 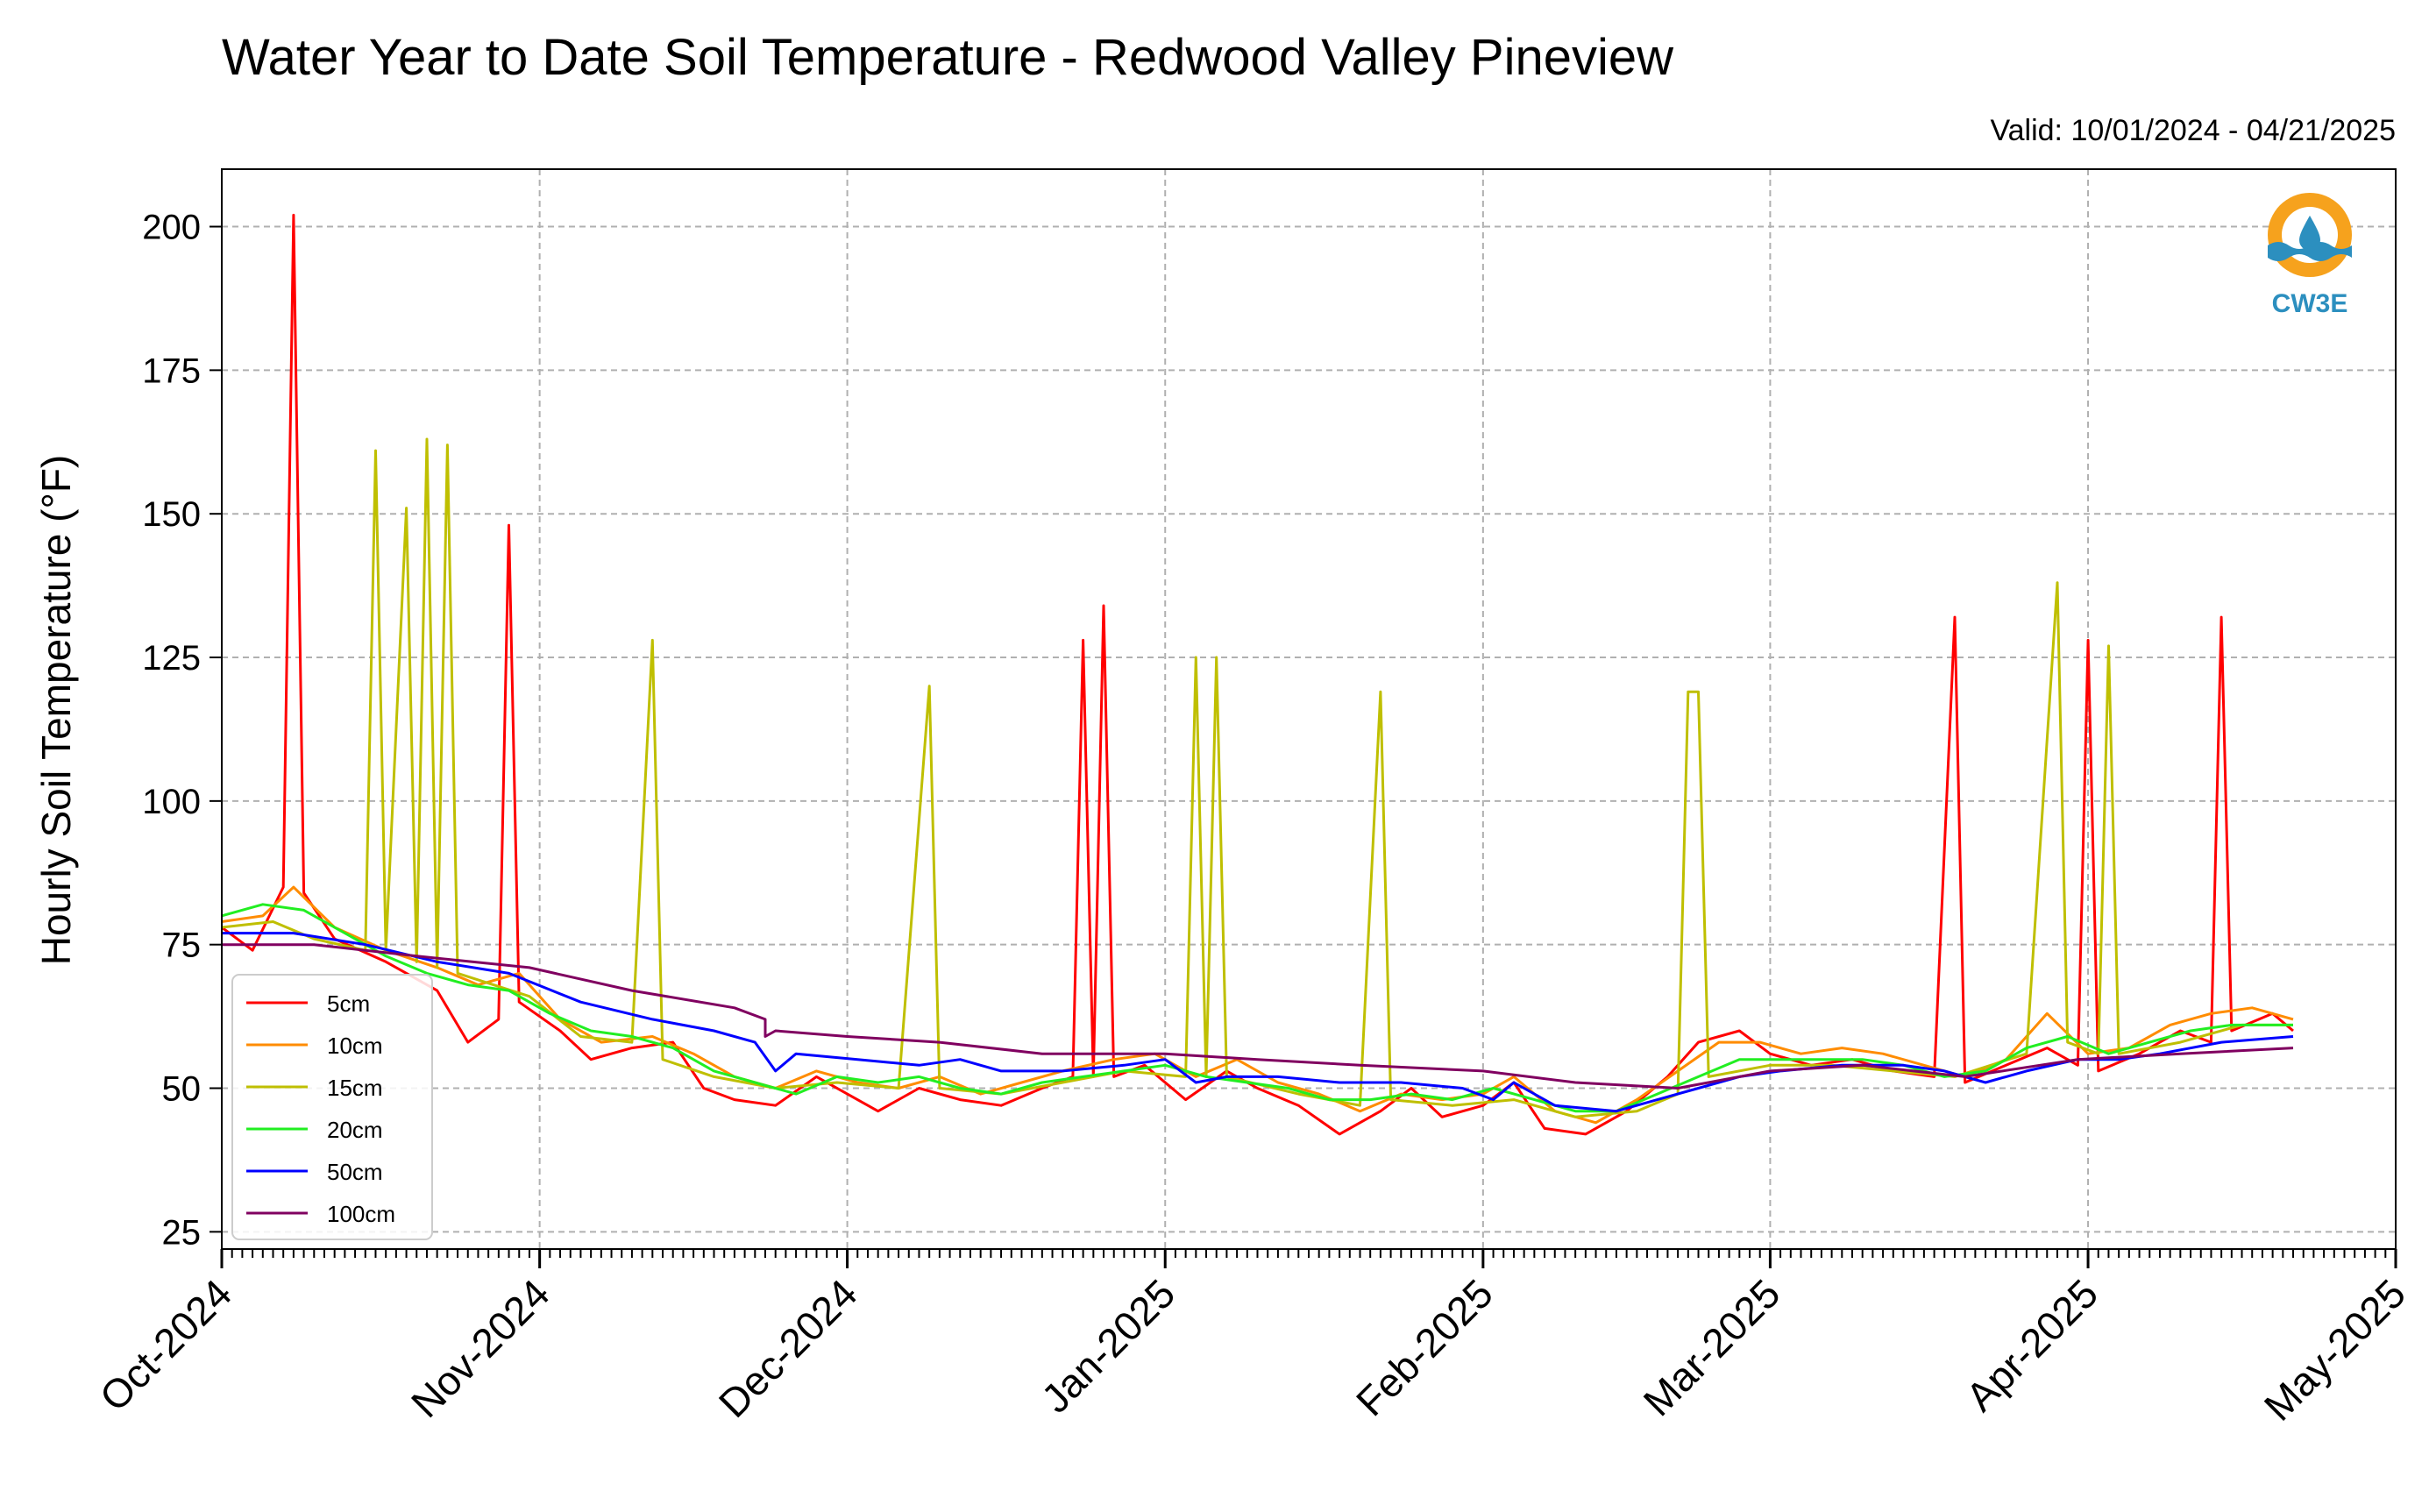 I want to click on x-tick-label: Nov-2024, so click(x=480, y=1348).